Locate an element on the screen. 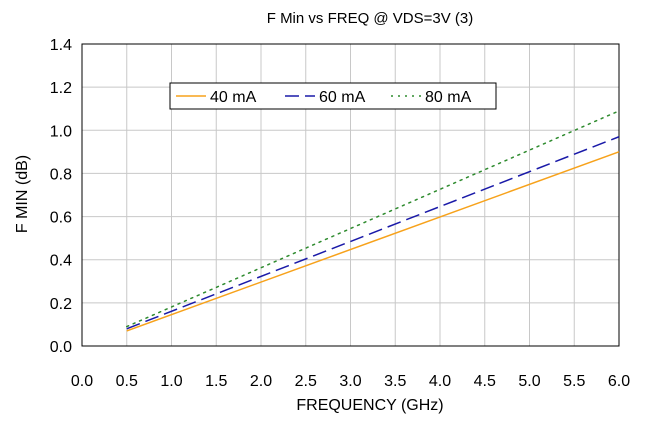 Image resolution: width=647 pixels, height=421 pixels. x-tick-label: 5.5 is located at coordinates (574, 381).